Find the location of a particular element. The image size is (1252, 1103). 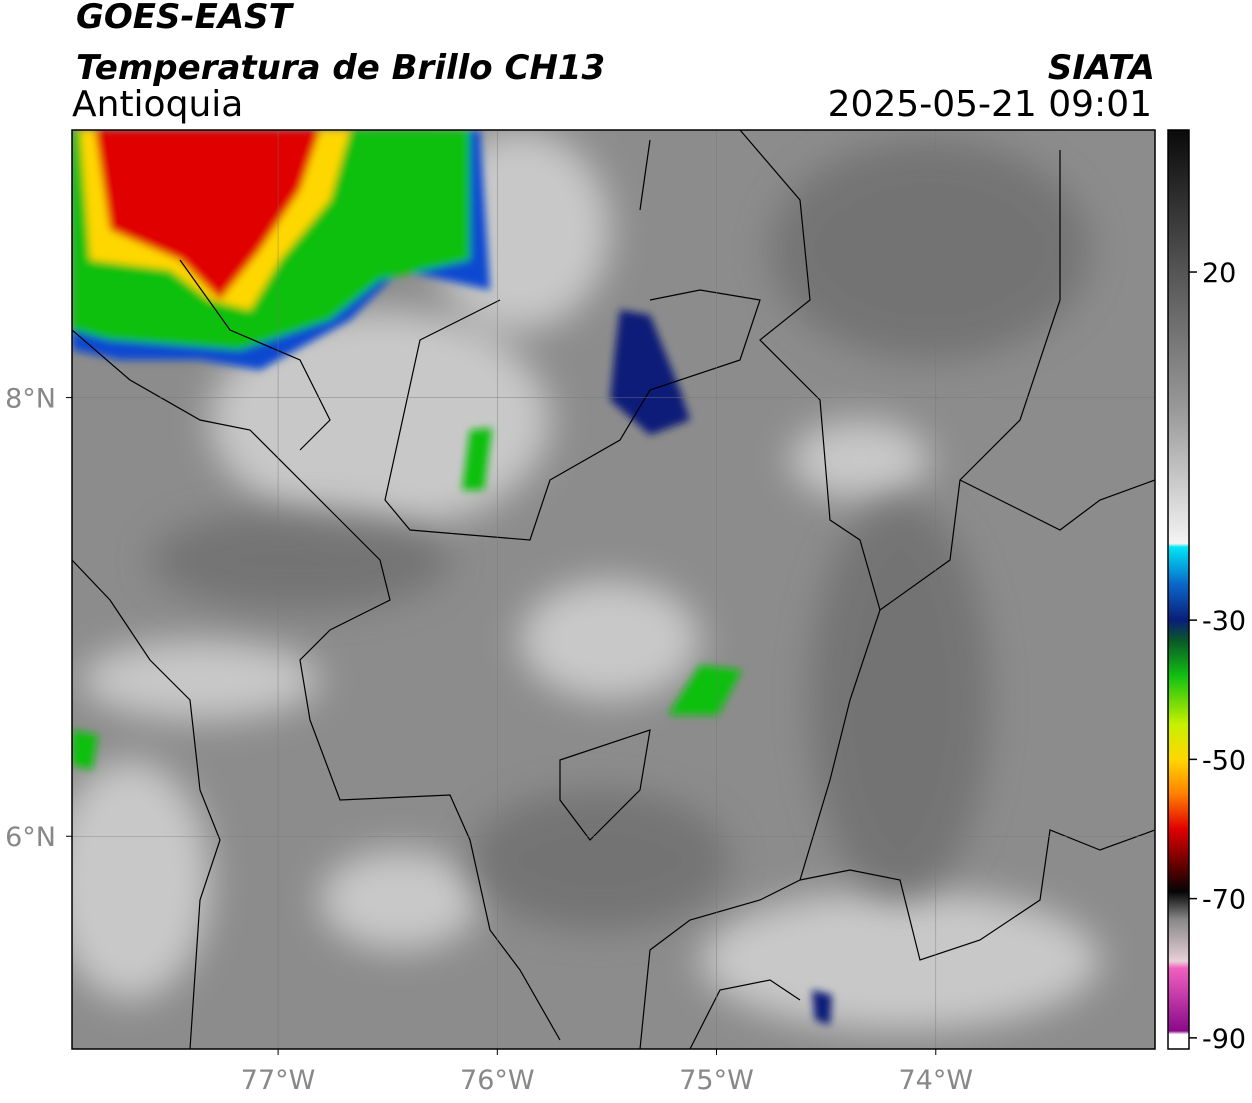

y-tick-label: 6°N is located at coordinates (30, 837).